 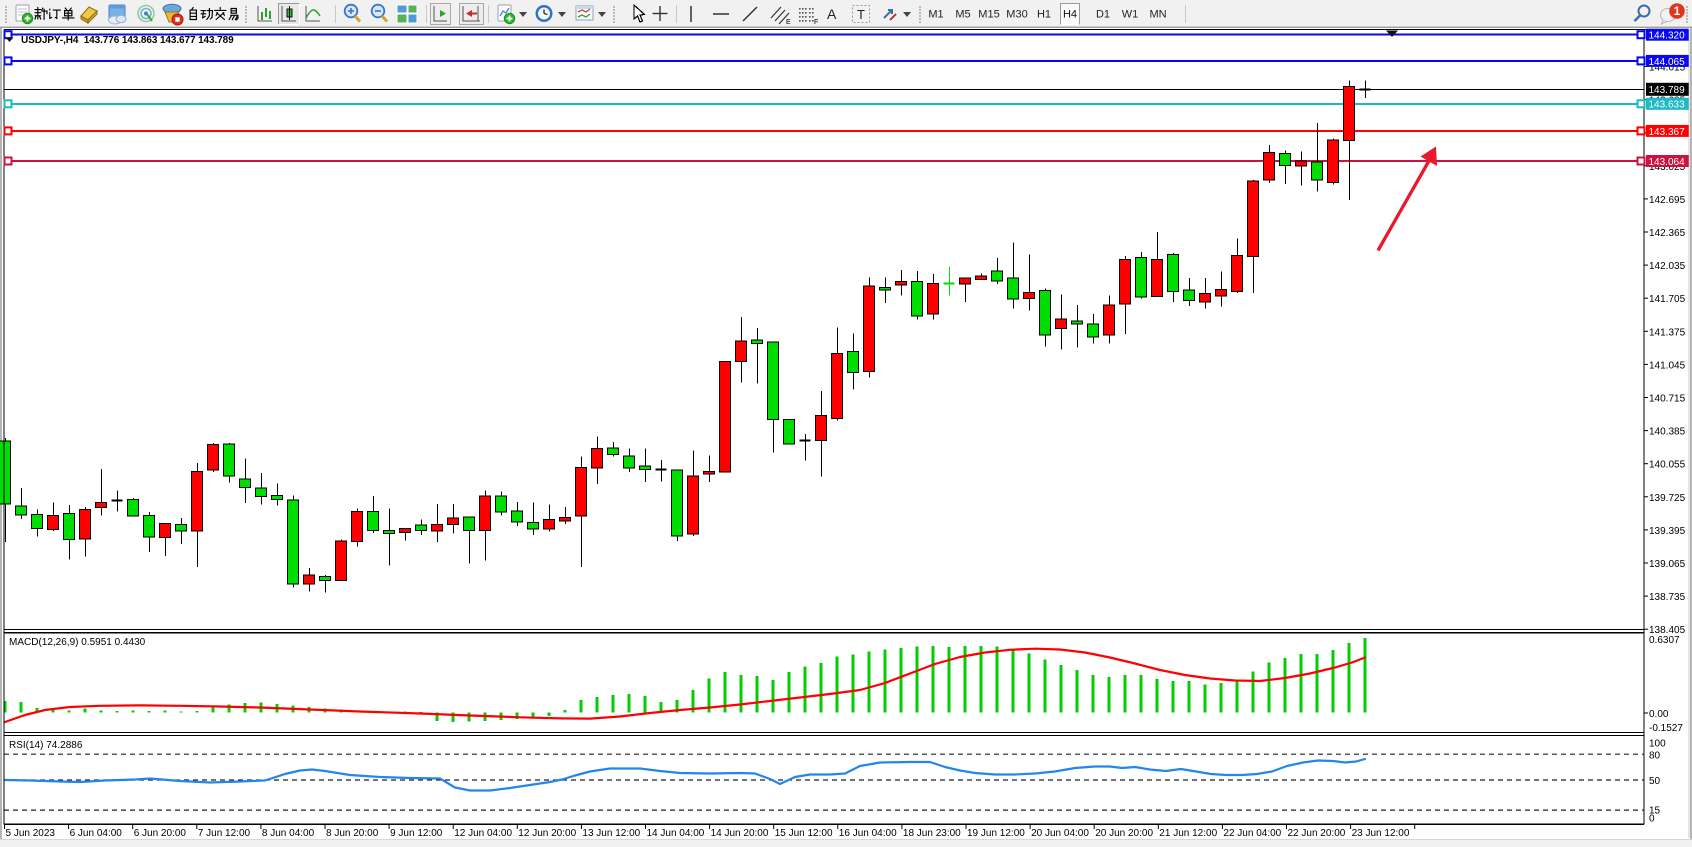 I want to click on svg-text: 22 Jun 20:00, so click(x=1317, y=833).